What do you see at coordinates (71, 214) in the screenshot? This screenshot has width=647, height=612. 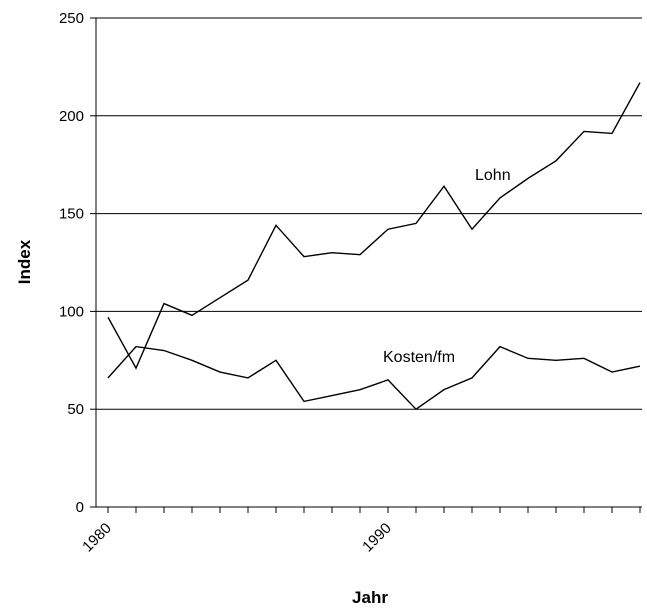 I see `y-tick-label: 150` at bounding box center [71, 214].